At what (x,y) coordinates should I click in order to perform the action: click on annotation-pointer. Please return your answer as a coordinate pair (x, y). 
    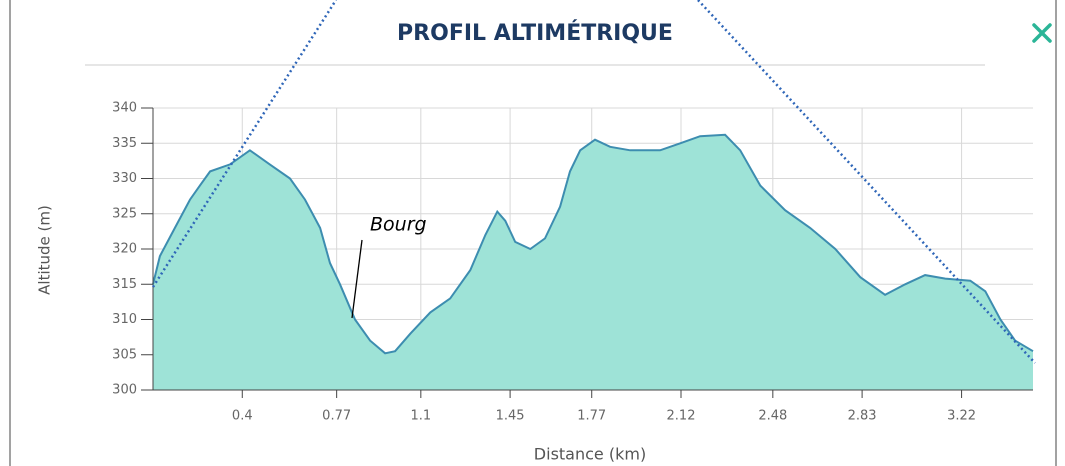
    Looking at the image, I should click on (357, 279).